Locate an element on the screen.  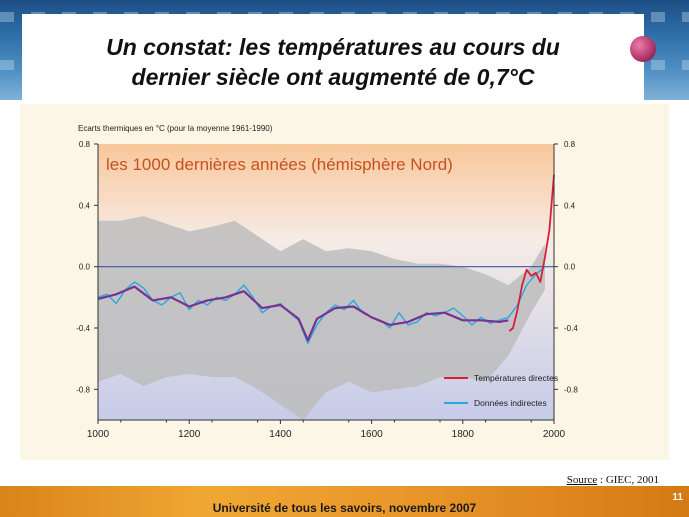
smoothed-series-line is located at coordinates (303, 313).